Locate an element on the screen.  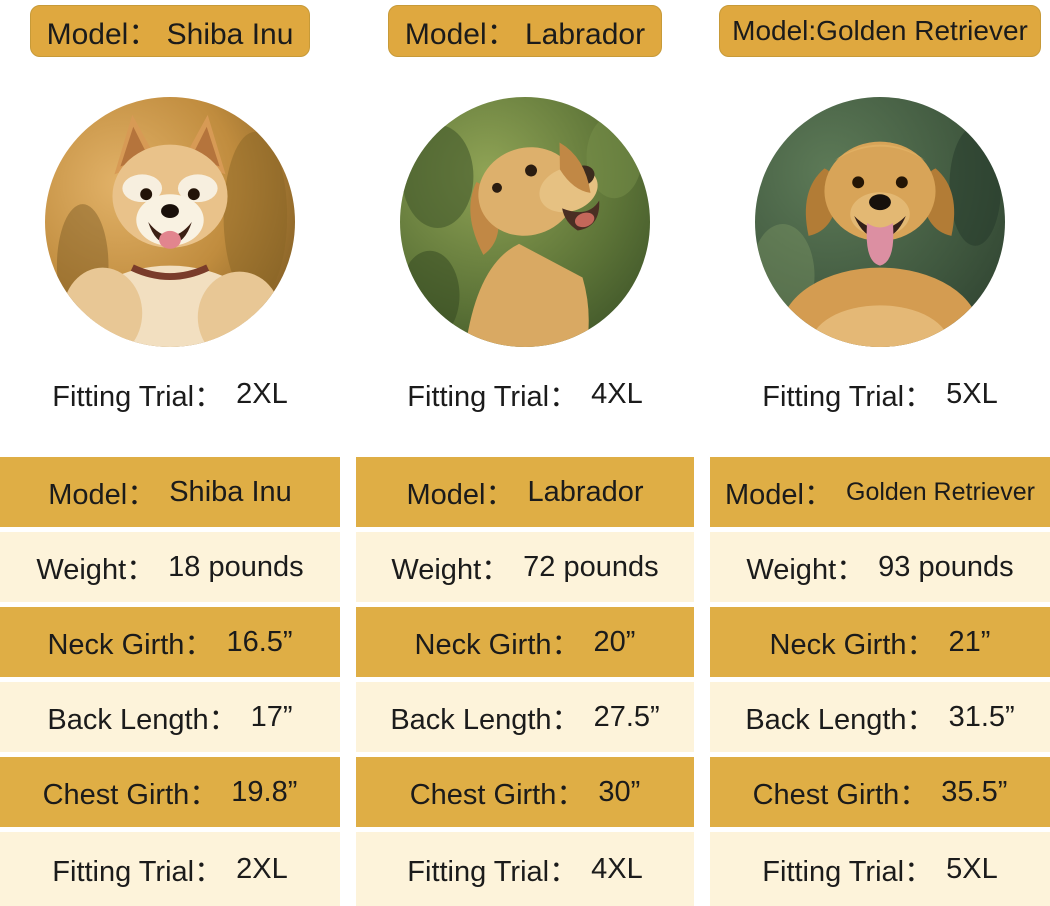
table-row-chest-girth: Chest Girth： 35.5” is located at coordinates (880, 792).